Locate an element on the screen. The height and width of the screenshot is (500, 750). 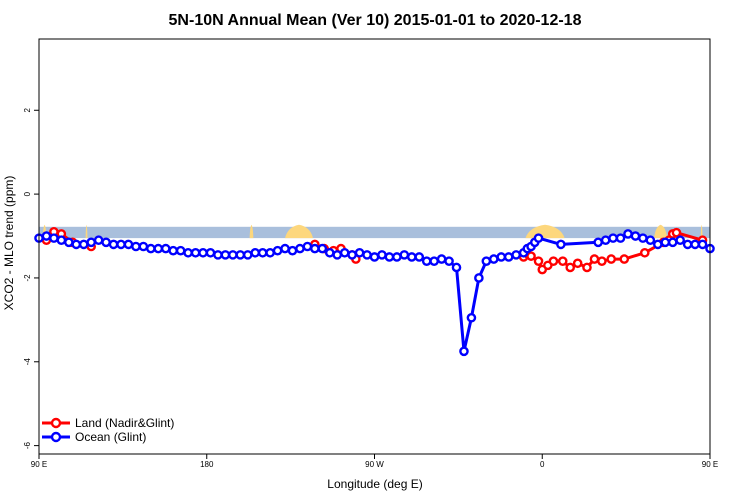
x-tick-label: 90 W is located at coordinates (374, 464).